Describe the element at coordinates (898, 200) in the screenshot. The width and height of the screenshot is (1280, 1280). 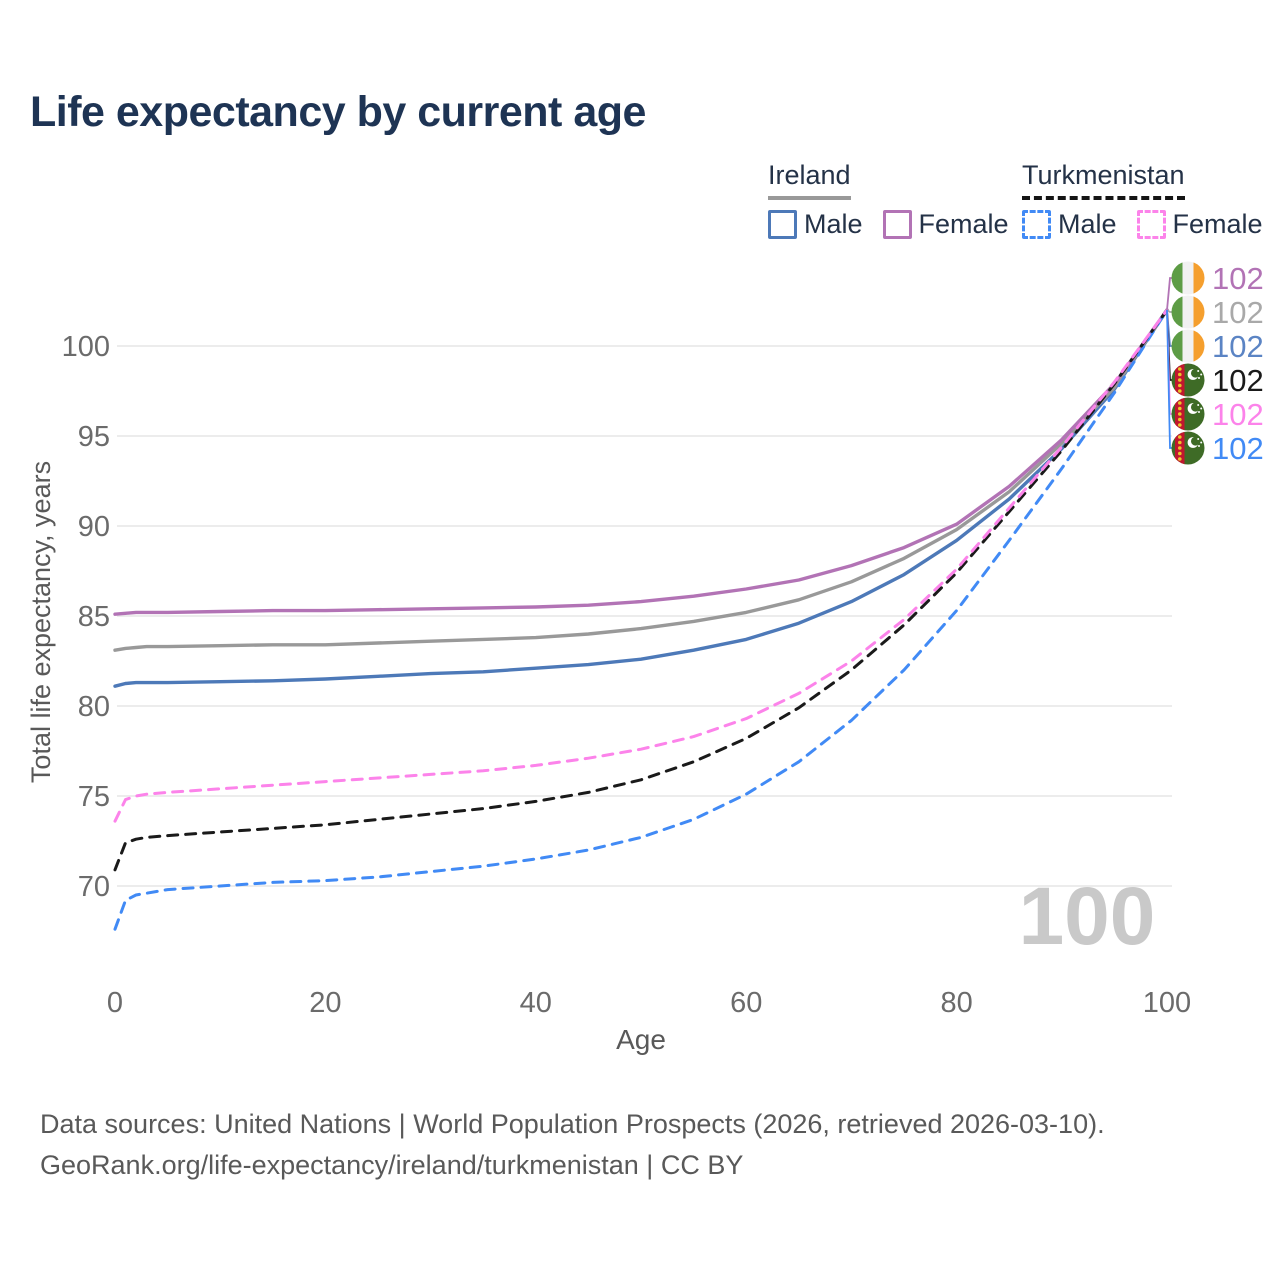
I see `legend-group-ireland: Ireland Male Female` at that location.